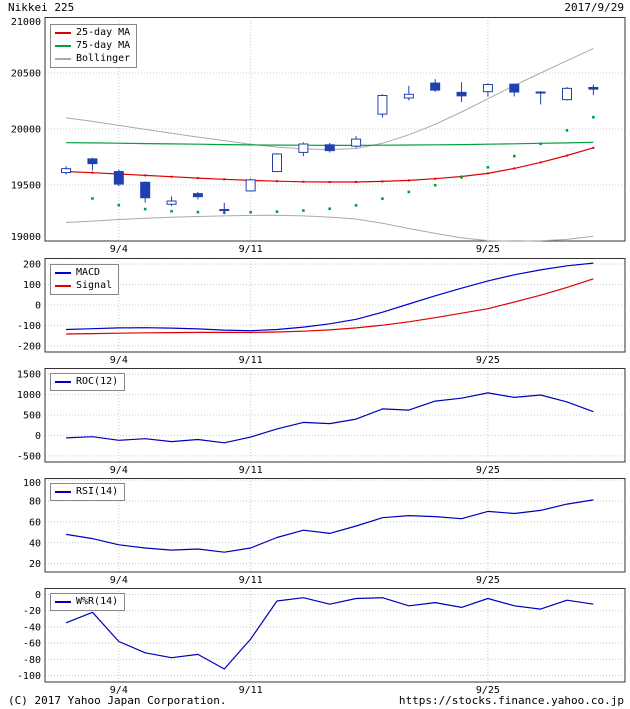 The width and height of the screenshot is (630, 709). What do you see at coordinates (94, 285) in the screenshot?
I see `legend-label-signal: Signal` at bounding box center [94, 285].